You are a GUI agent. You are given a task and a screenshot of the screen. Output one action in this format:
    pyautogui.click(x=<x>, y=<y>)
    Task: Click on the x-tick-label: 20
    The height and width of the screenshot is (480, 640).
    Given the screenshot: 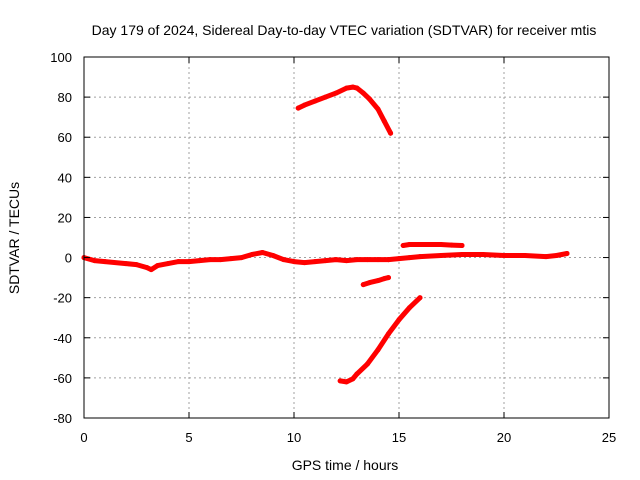 What is the action you would take?
    pyautogui.click(x=504, y=437)
    